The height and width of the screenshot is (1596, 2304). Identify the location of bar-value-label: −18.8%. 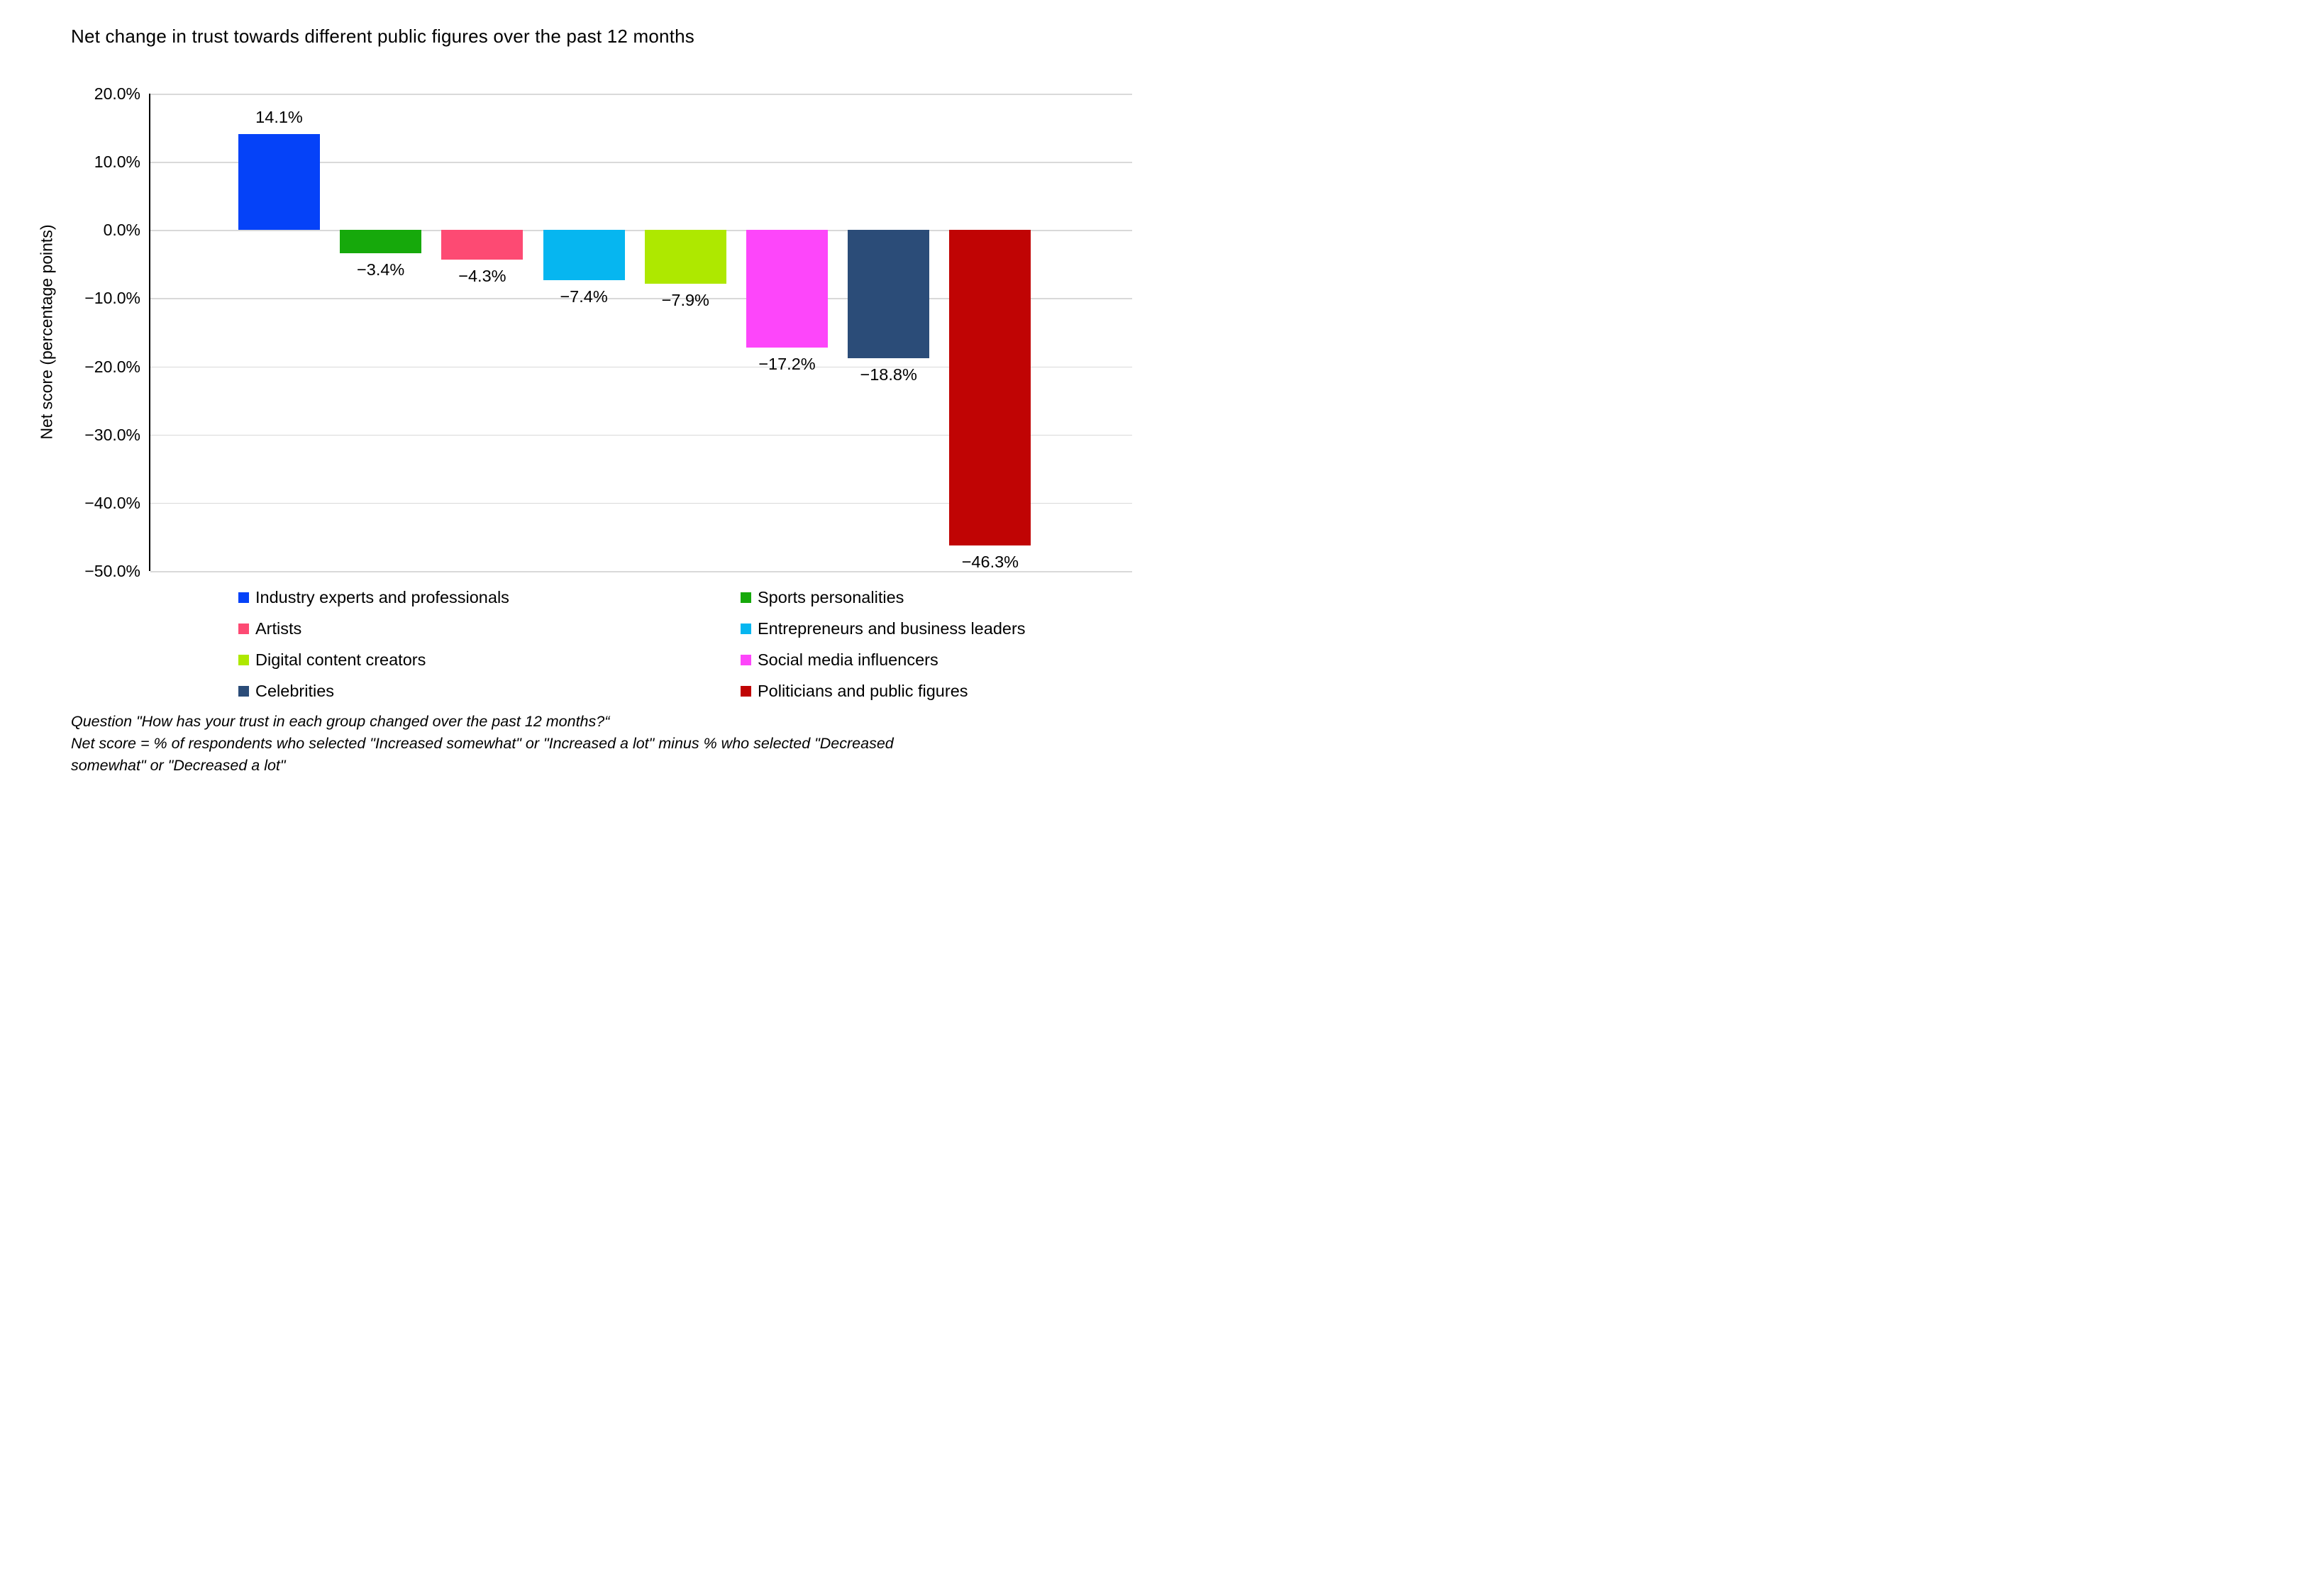
(889, 374).